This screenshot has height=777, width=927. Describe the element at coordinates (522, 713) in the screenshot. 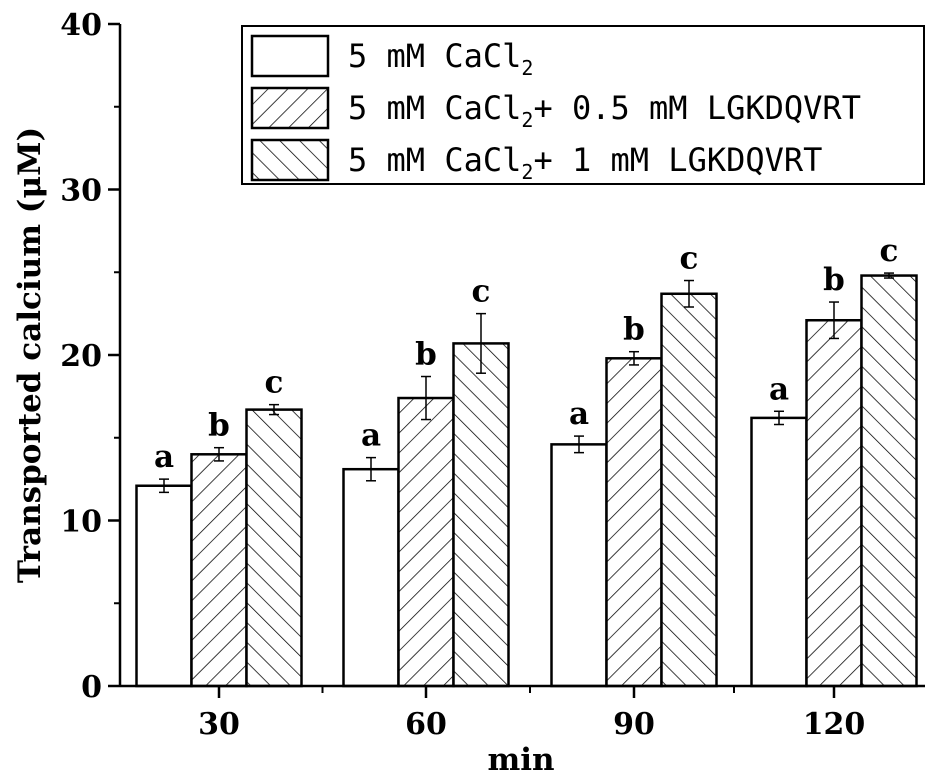

I see `x-axis: 30 60 90 120` at that location.